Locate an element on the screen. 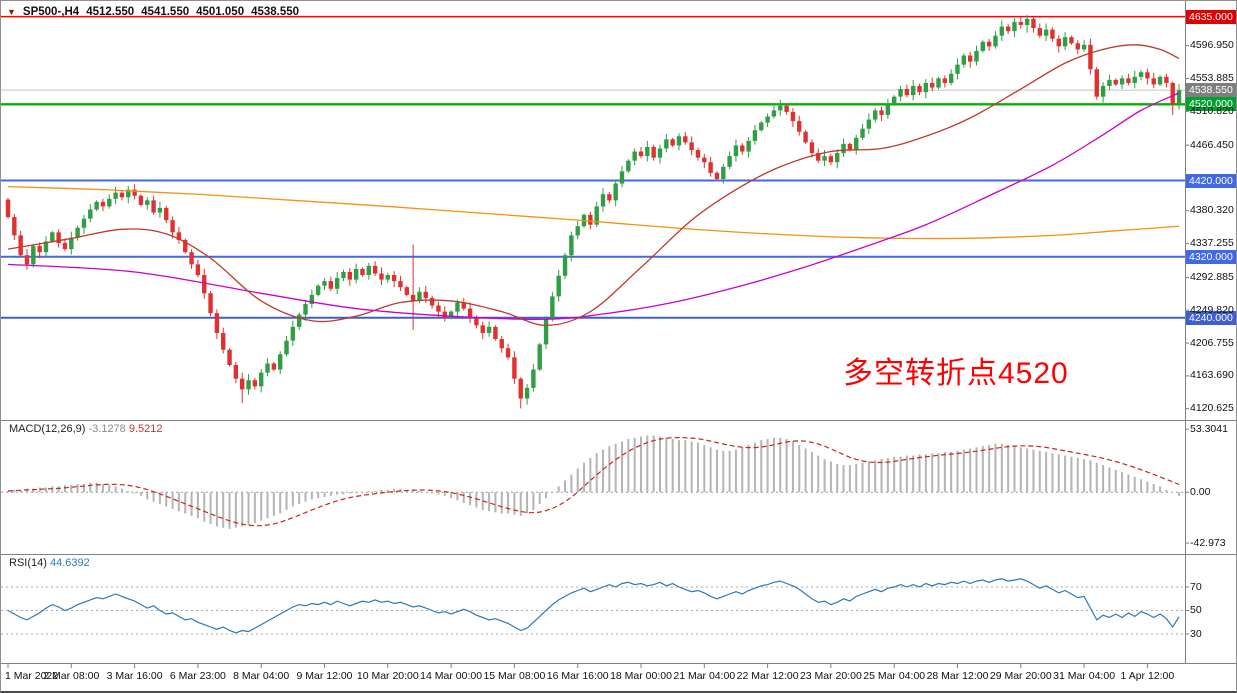 The image size is (1237, 693). macd-indicator-label: MACD(12,26,9) -3.1278 9.5212 is located at coordinates (86, 429).